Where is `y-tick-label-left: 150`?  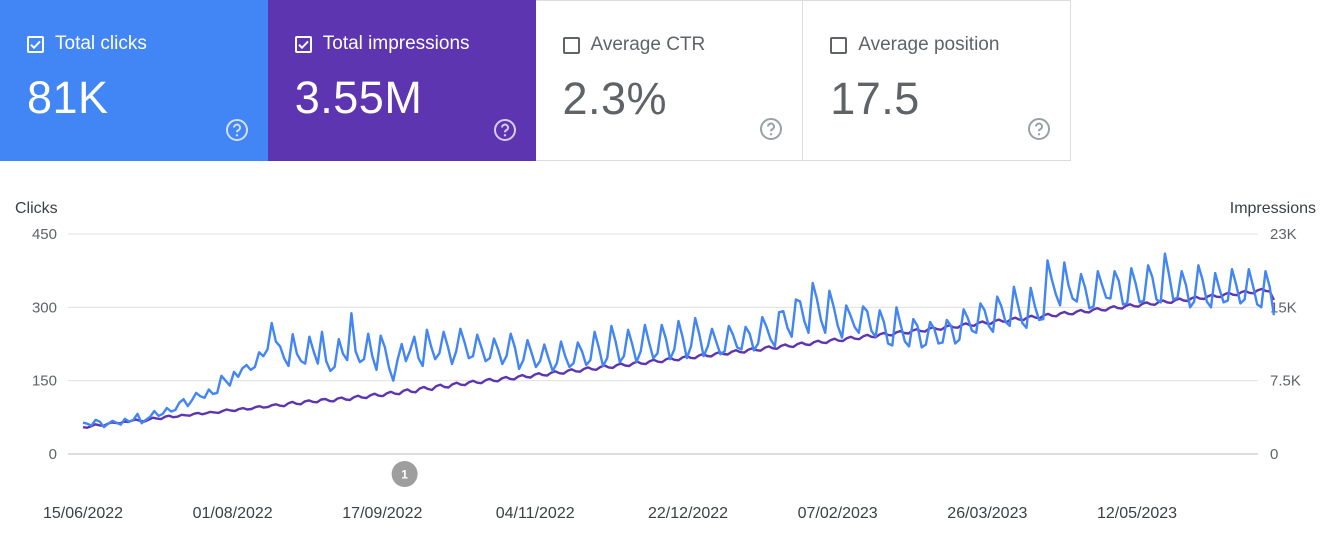
y-tick-label-left: 150 is located at coordinates (44, 381).